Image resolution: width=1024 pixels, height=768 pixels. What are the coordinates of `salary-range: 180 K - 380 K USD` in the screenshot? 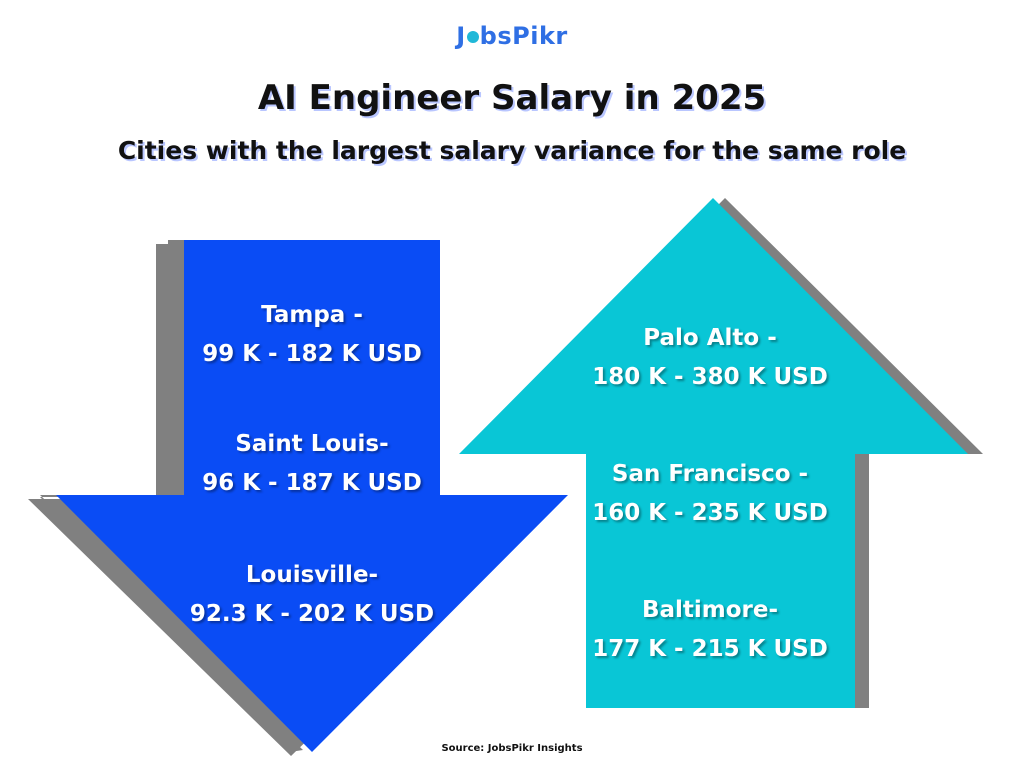 It's located at (710, 377).